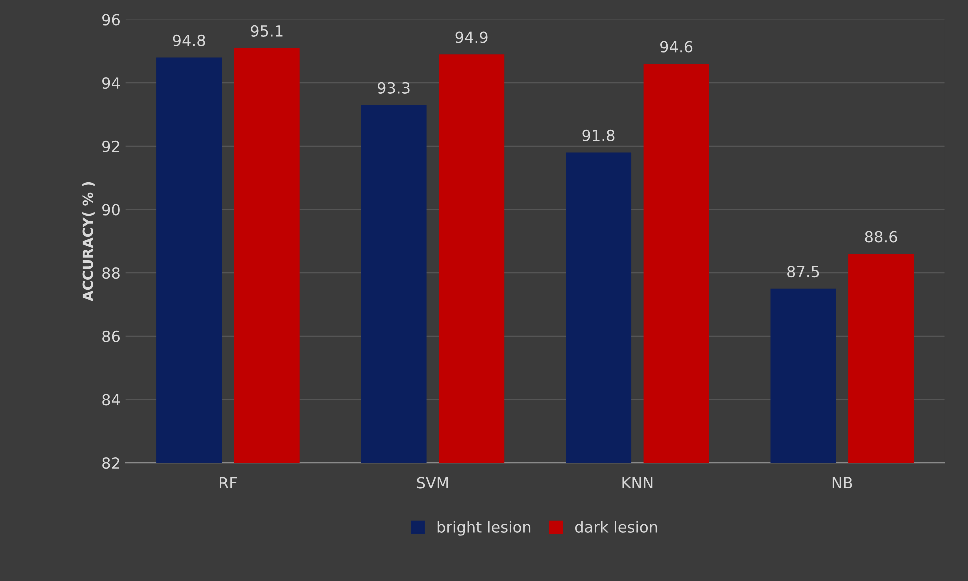 The height and width of the screenshot is (581, 968). Describe the element at coordinates (598, 136) in the screenshot. I see `data-label: 91.8` at that location.